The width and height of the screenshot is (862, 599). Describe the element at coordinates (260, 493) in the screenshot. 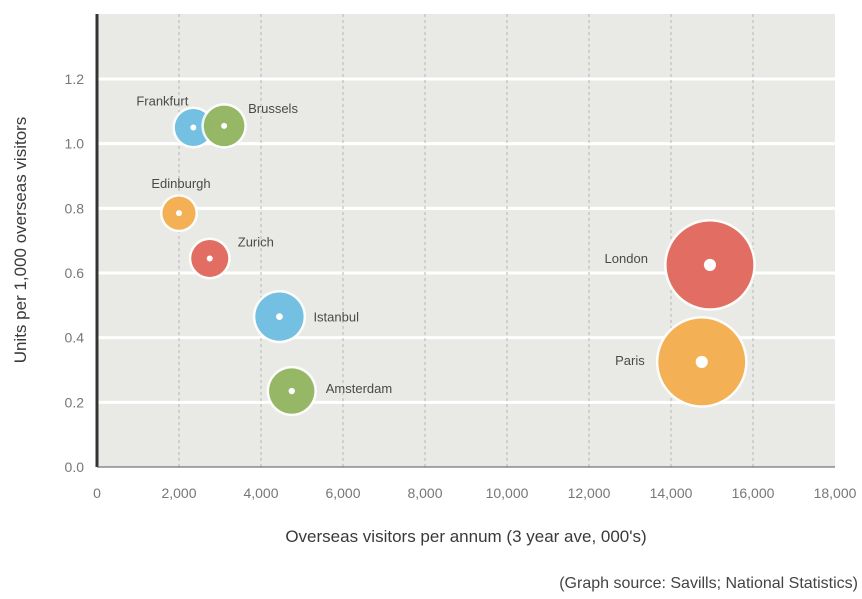

I see `x-tick-label: 4,000` at that location.